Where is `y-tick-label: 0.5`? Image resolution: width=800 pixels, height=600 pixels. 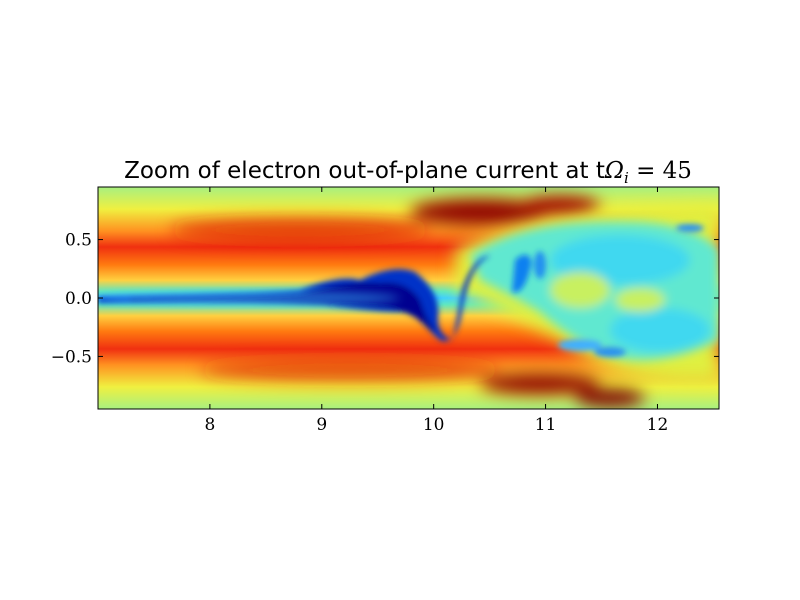
y-tick-label: 0.5 is located at coordinates (78, 241).